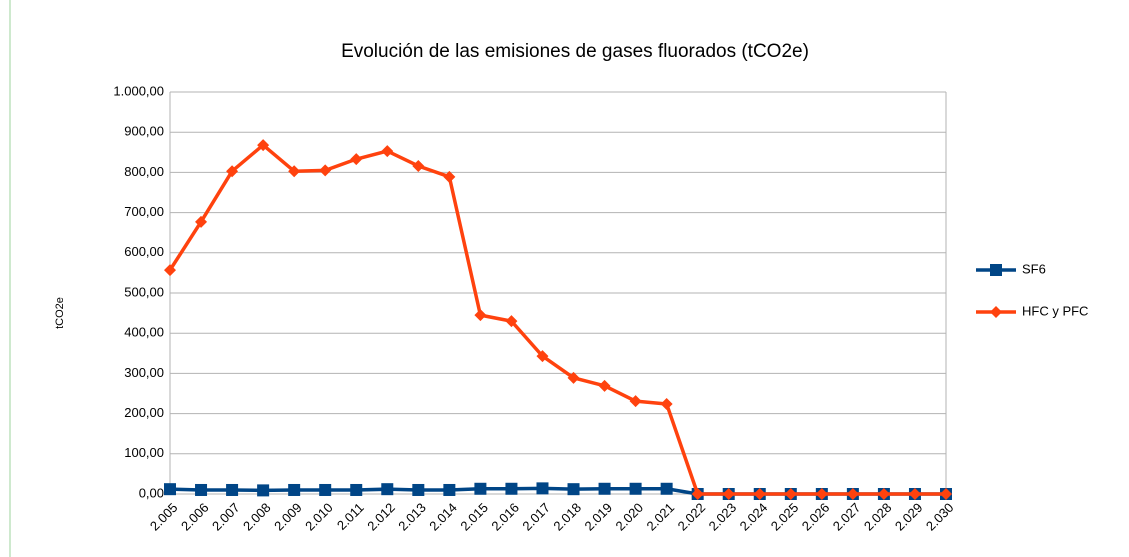 This screenshot has width=1129, height=557. I want to click on x-tick-label: 2.018, so click(567, 517).